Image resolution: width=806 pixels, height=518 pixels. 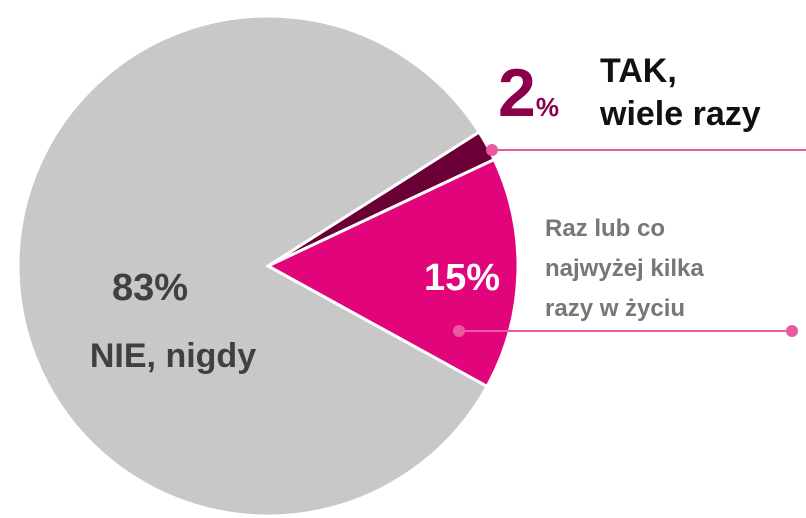 I want to click on category-label: Raz lub co najwyżej kilka razy w życiu, so click(x=624, y=268).